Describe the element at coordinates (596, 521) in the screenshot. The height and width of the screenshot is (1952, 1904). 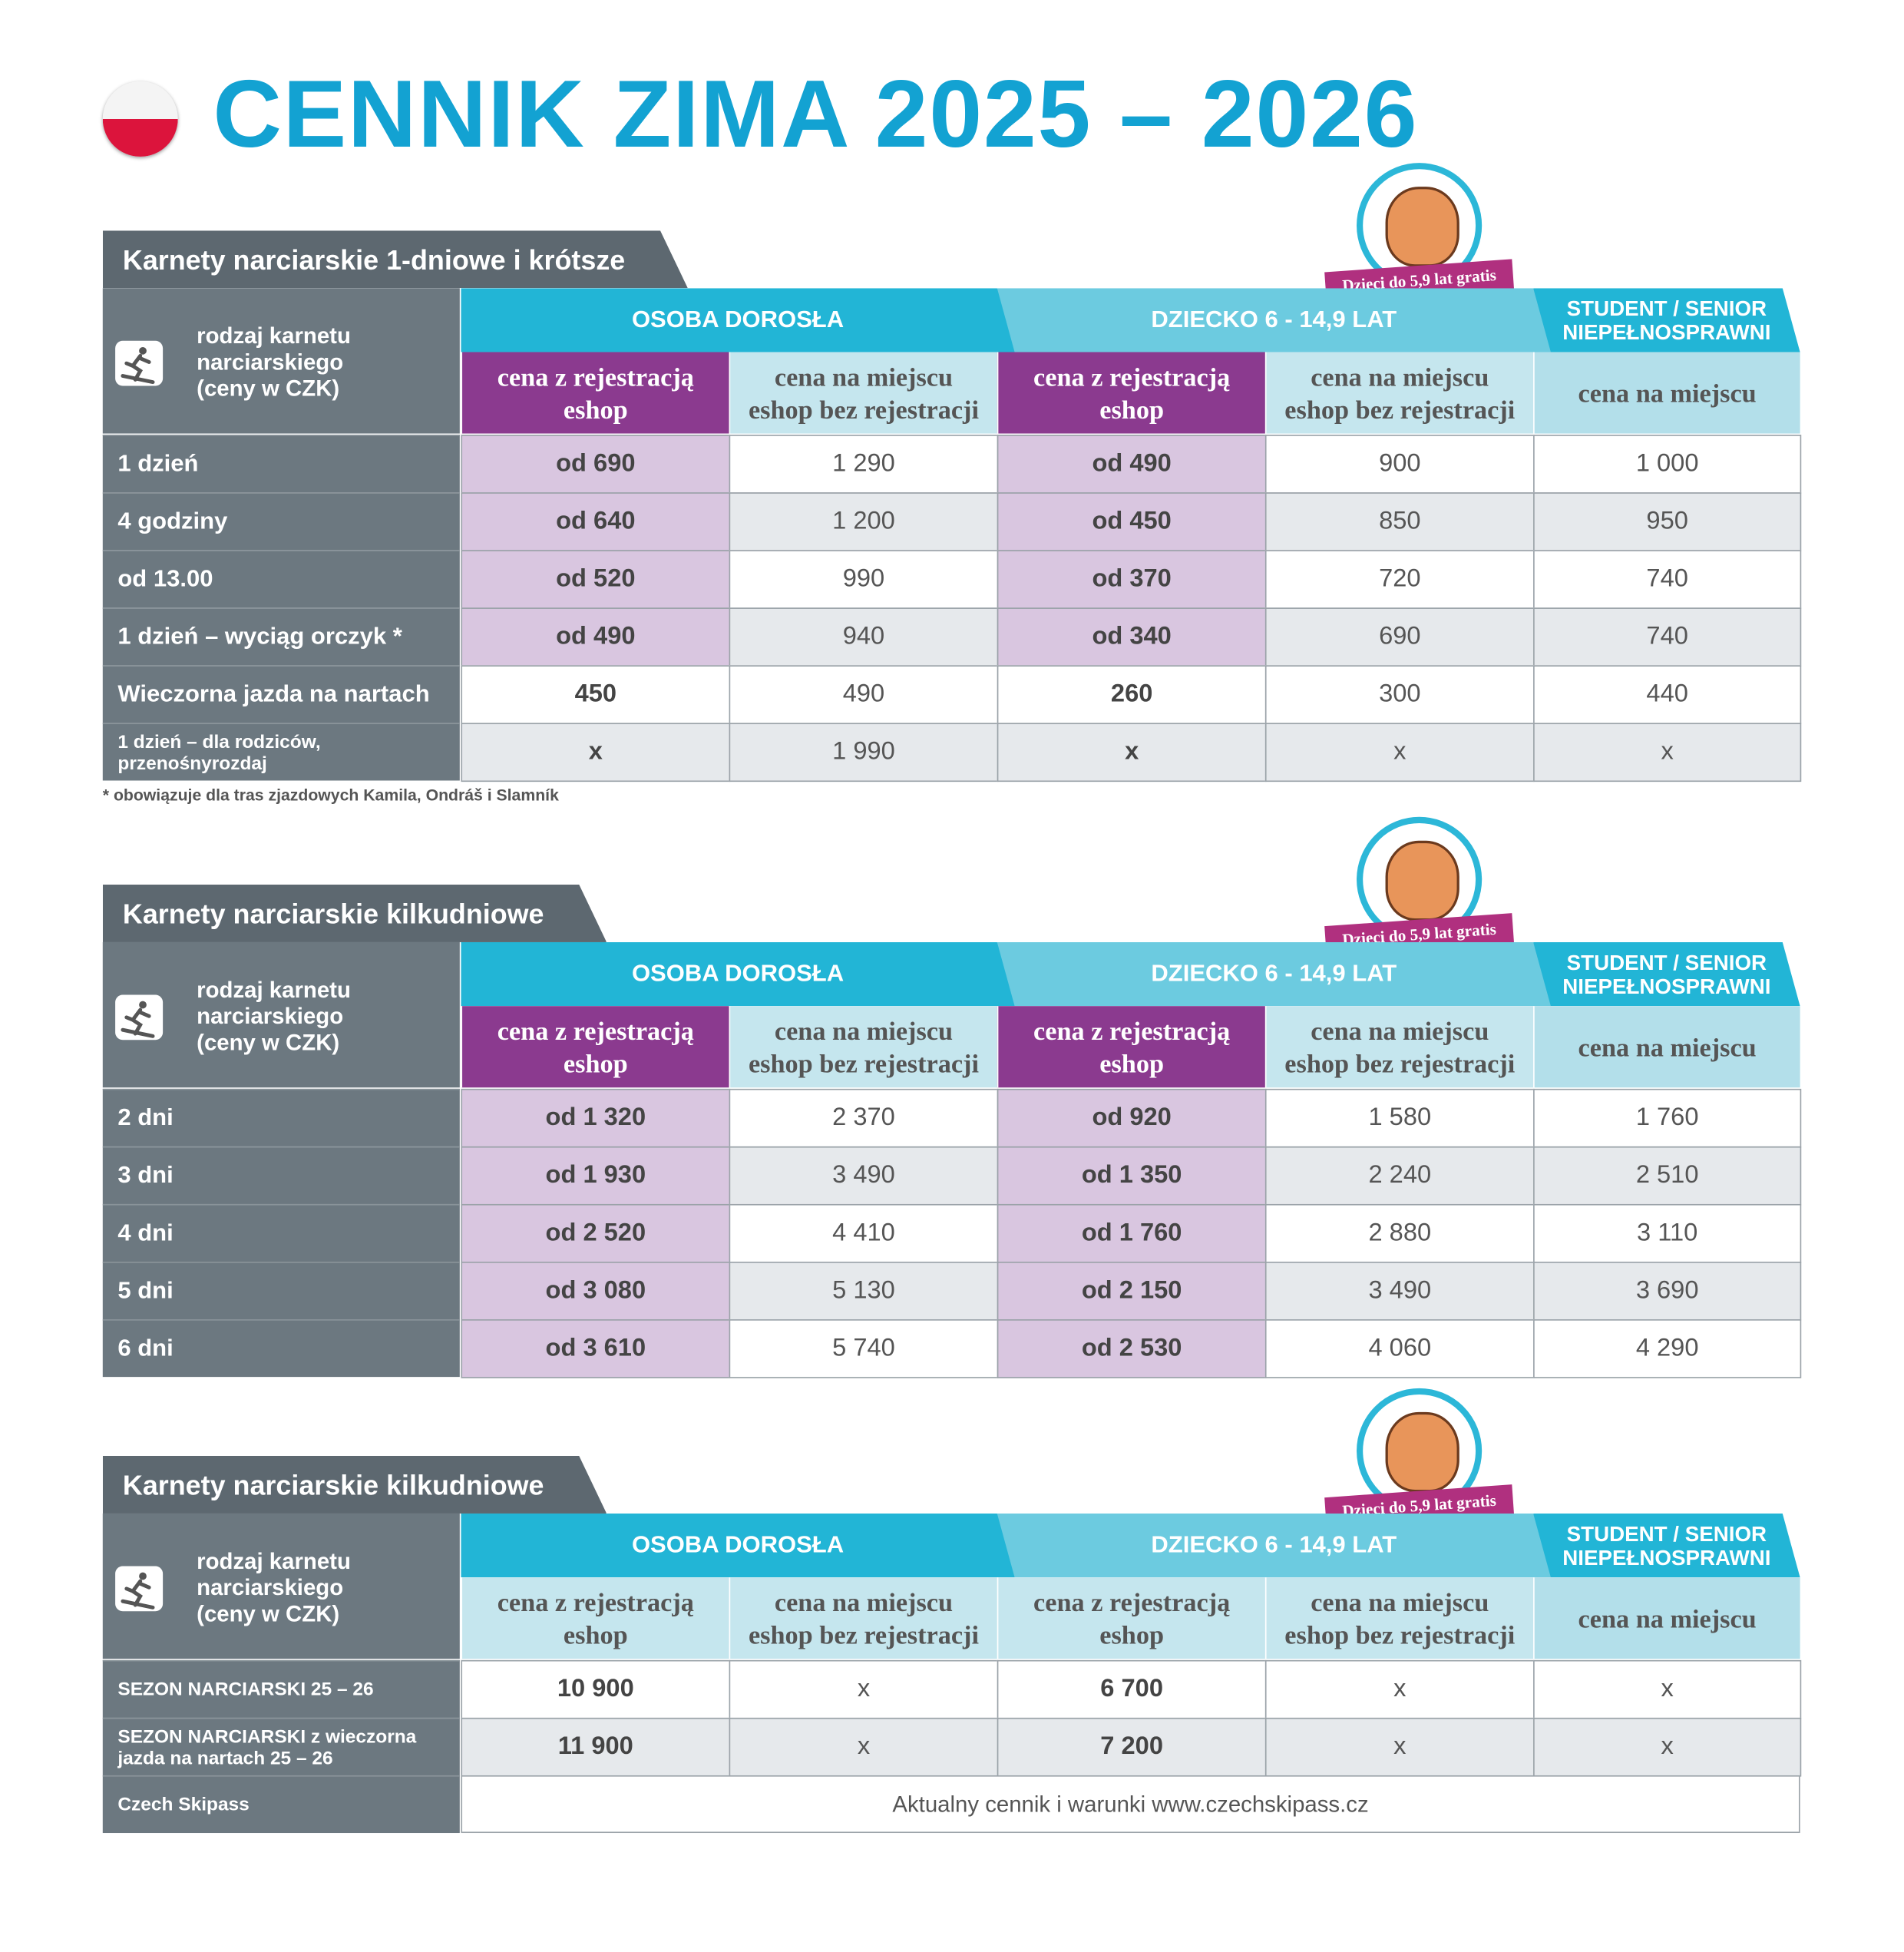
I see `price-cell: od 640` at that location.